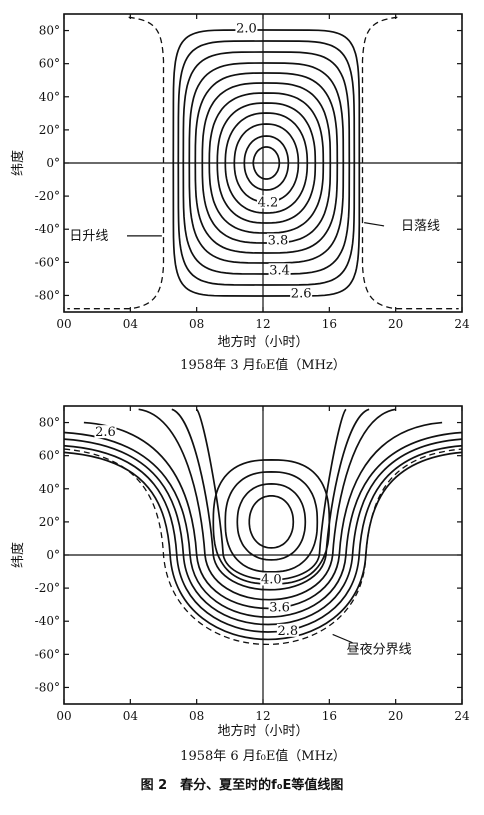 Image resolution: width=484 pixels, height=815 pixels. I want to click on annotation-label: 日升线, so click(88, 236).